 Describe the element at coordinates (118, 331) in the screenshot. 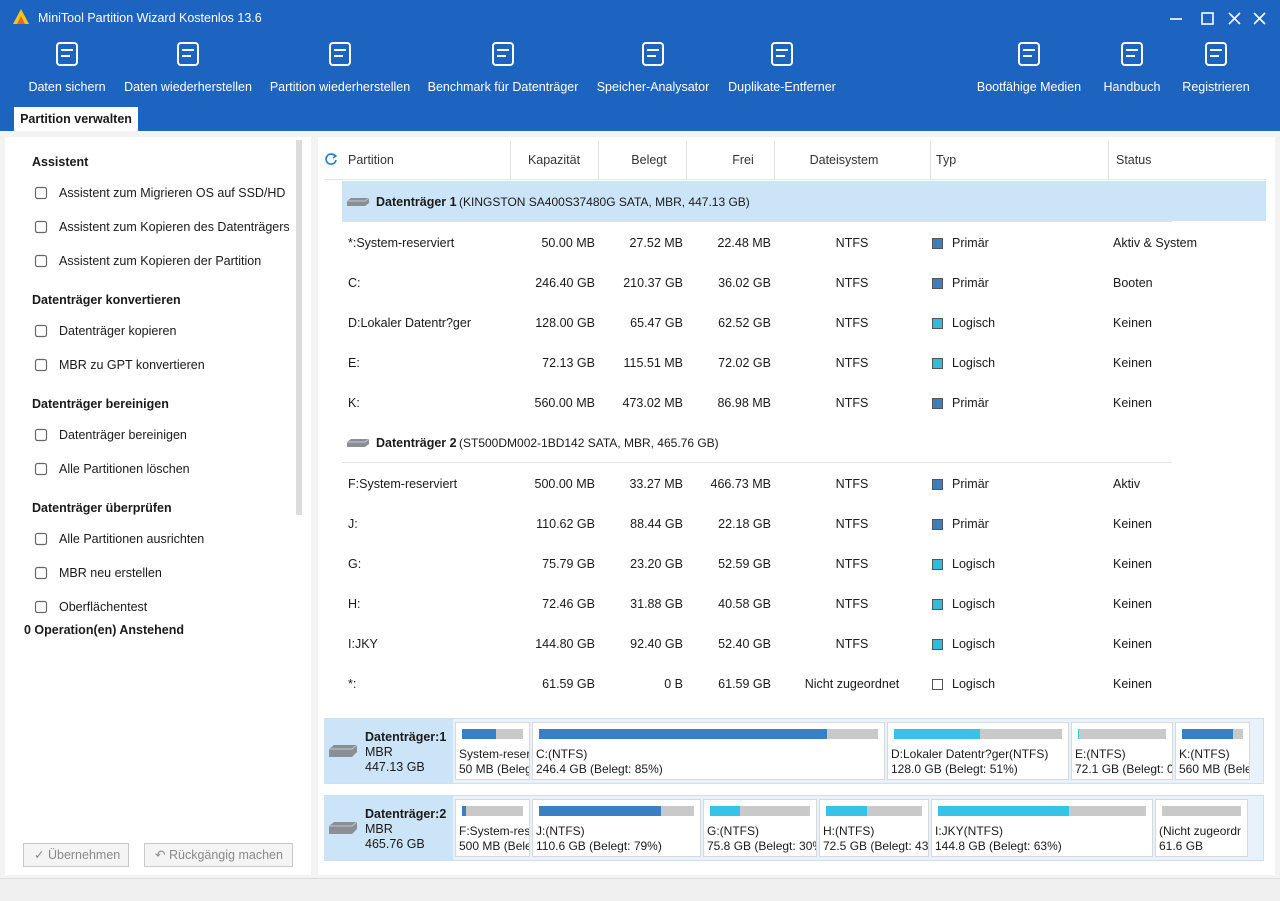

I see `menu-item: Datenträger kopieren` at that location.